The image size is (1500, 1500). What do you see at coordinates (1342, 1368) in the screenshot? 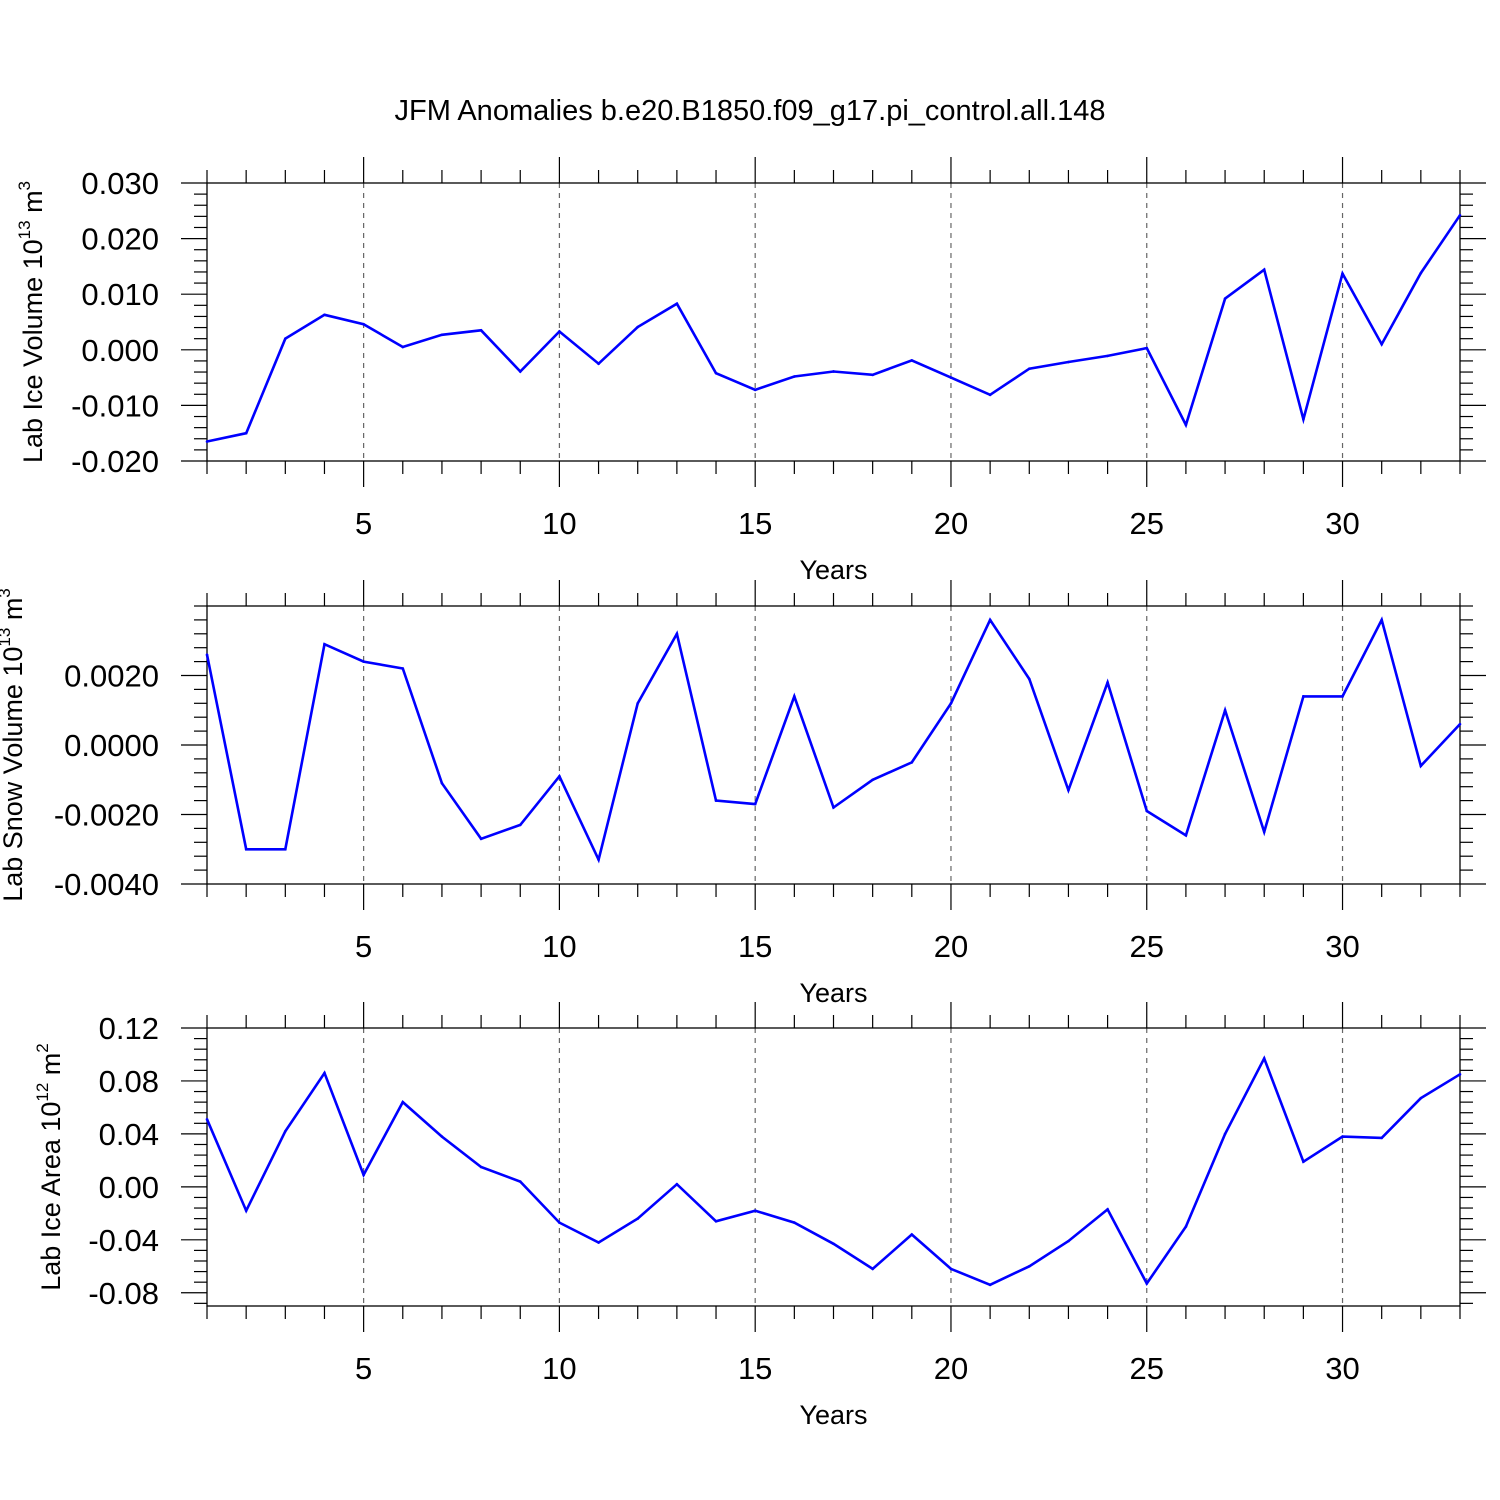
I see `ice-area-x-tick-label: 30` at bounding box center [1342, 1368].